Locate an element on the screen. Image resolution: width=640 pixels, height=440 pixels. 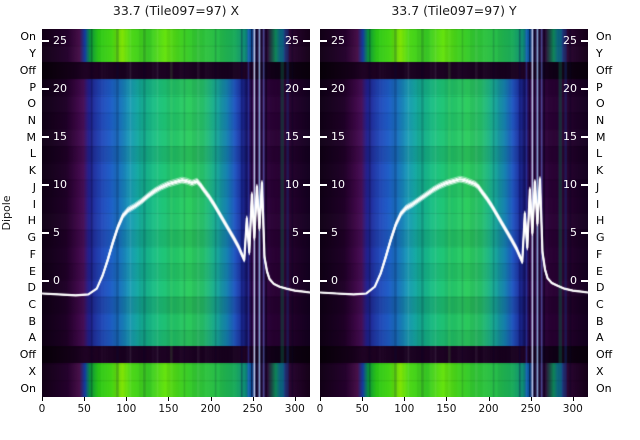
dipole-label-left: J is located at coordinates (34, 187).